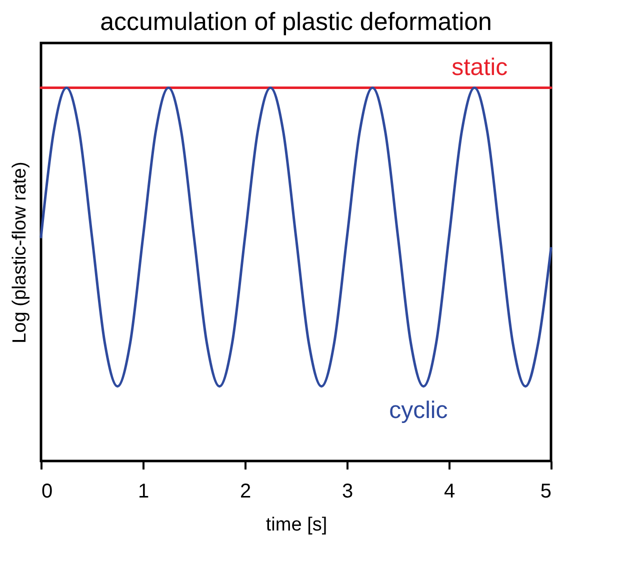  What do you see at coordinates (296, 22) in the screenshot?
I see `chart-title: accumulation of plastic deformation` at bounding box center [296, 22].